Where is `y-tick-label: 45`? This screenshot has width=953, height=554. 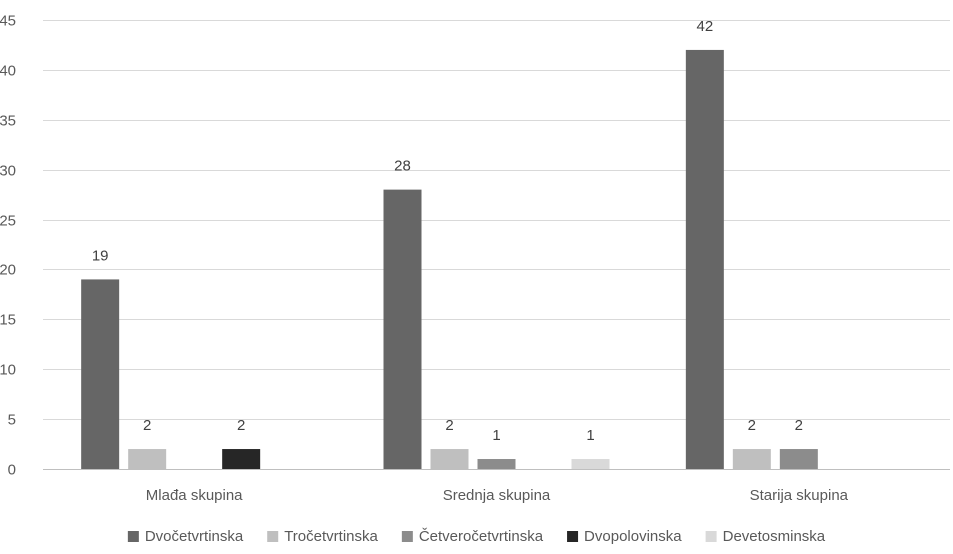 y-tick-label: 45 is located at coordinates (8, 21).